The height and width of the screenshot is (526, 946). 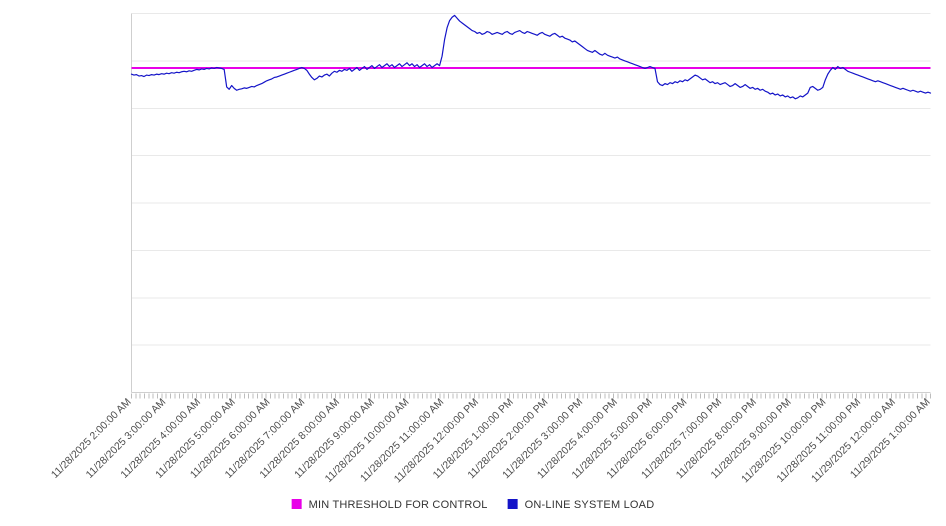 What do you see at coordinates (590, 505) in the screenshot?
I see `legend-label: ON-LINE SYSTEM LOAD` at bounding box center [590, 505].